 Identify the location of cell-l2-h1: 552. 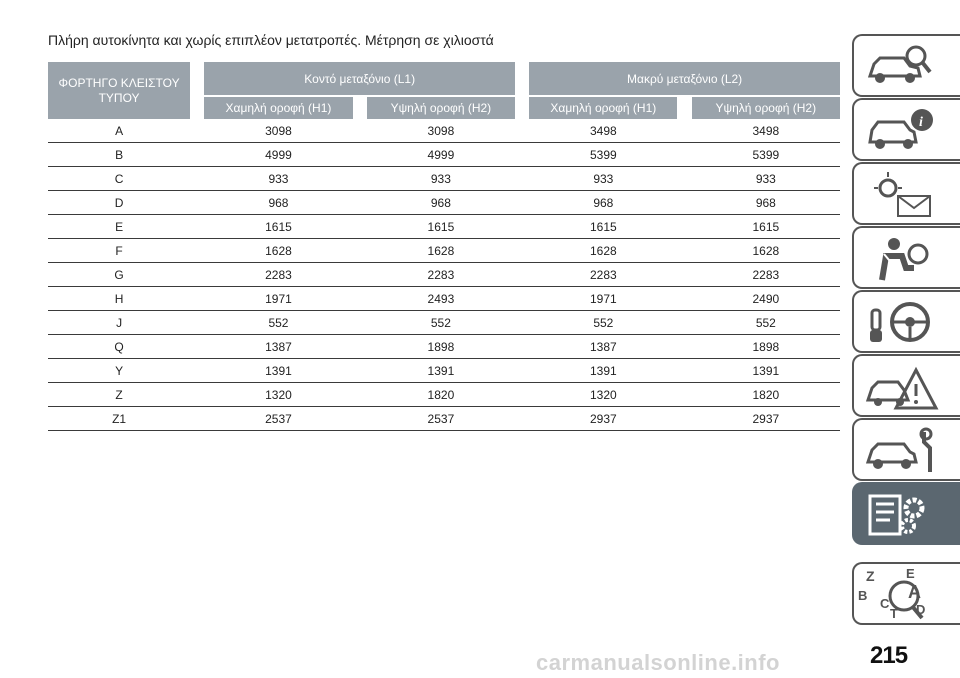
(603, 323).